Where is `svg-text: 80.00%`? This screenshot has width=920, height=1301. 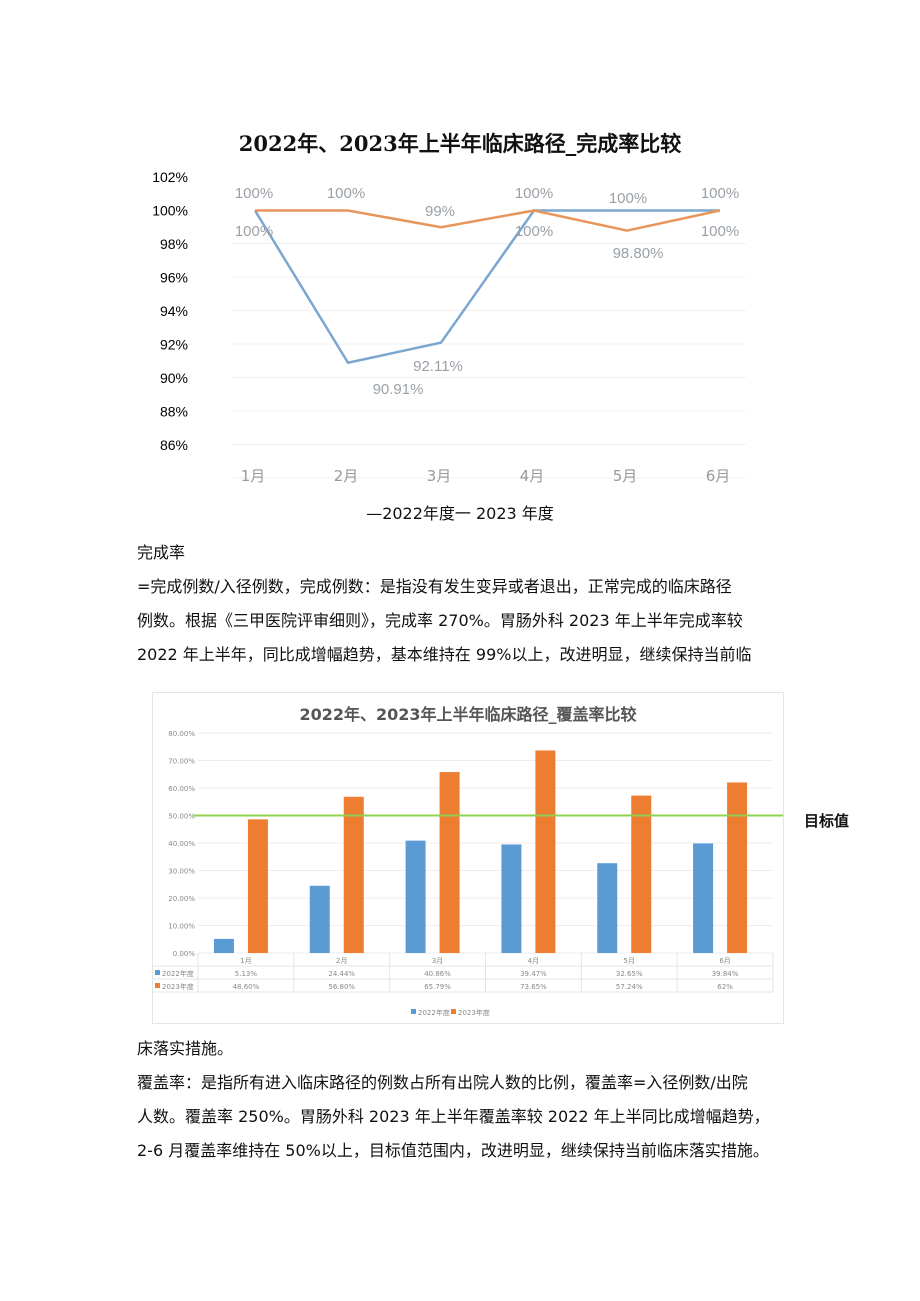
svg-text: 80.00% is located at coordinates (181, 734).